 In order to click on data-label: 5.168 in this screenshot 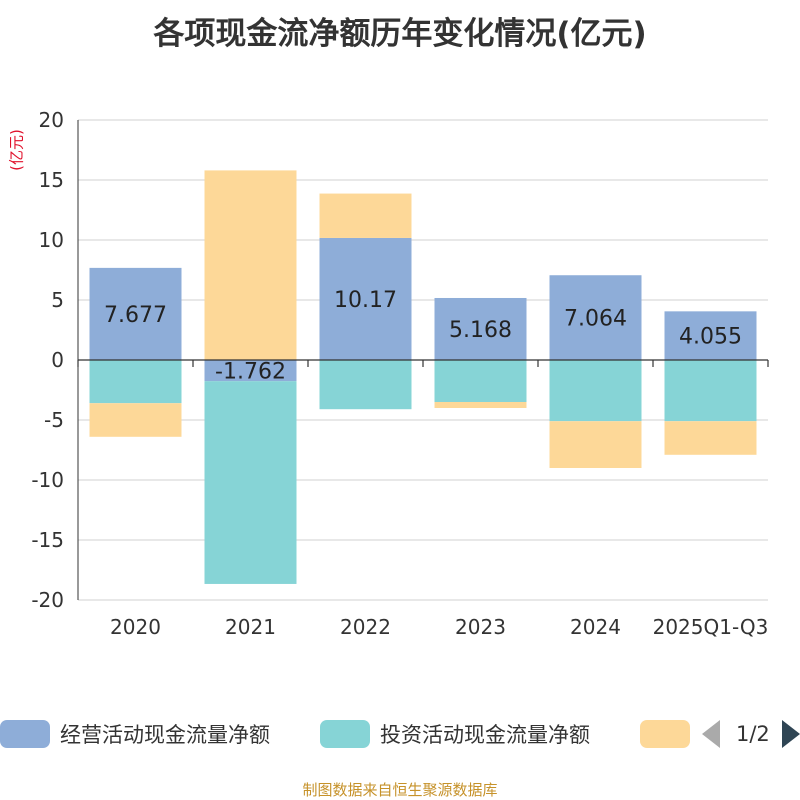, I will do `click(480, 330)`.